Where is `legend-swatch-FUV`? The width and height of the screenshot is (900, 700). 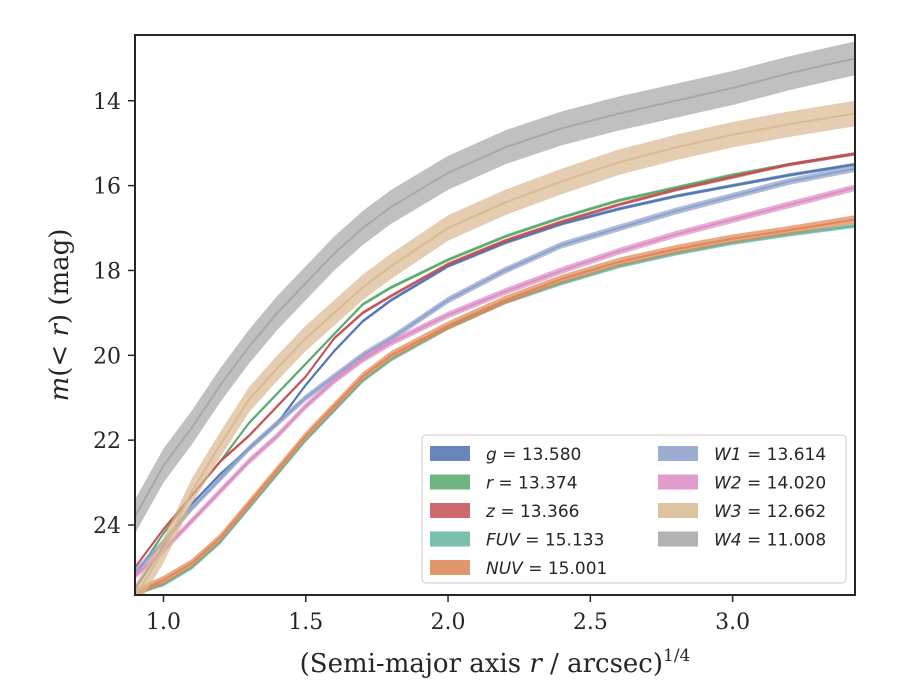
legend-swatch-FUV is located at coordinates (450, 539).